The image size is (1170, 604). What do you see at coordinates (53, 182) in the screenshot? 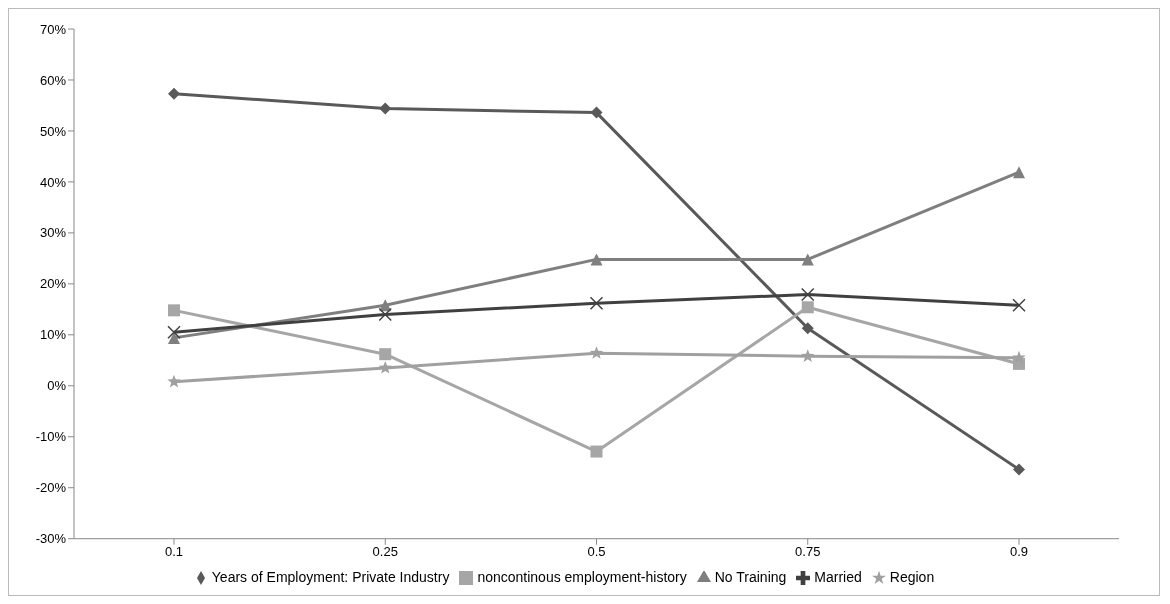
I see `y-tick-label: 40%` at bounding box center [53, 182].